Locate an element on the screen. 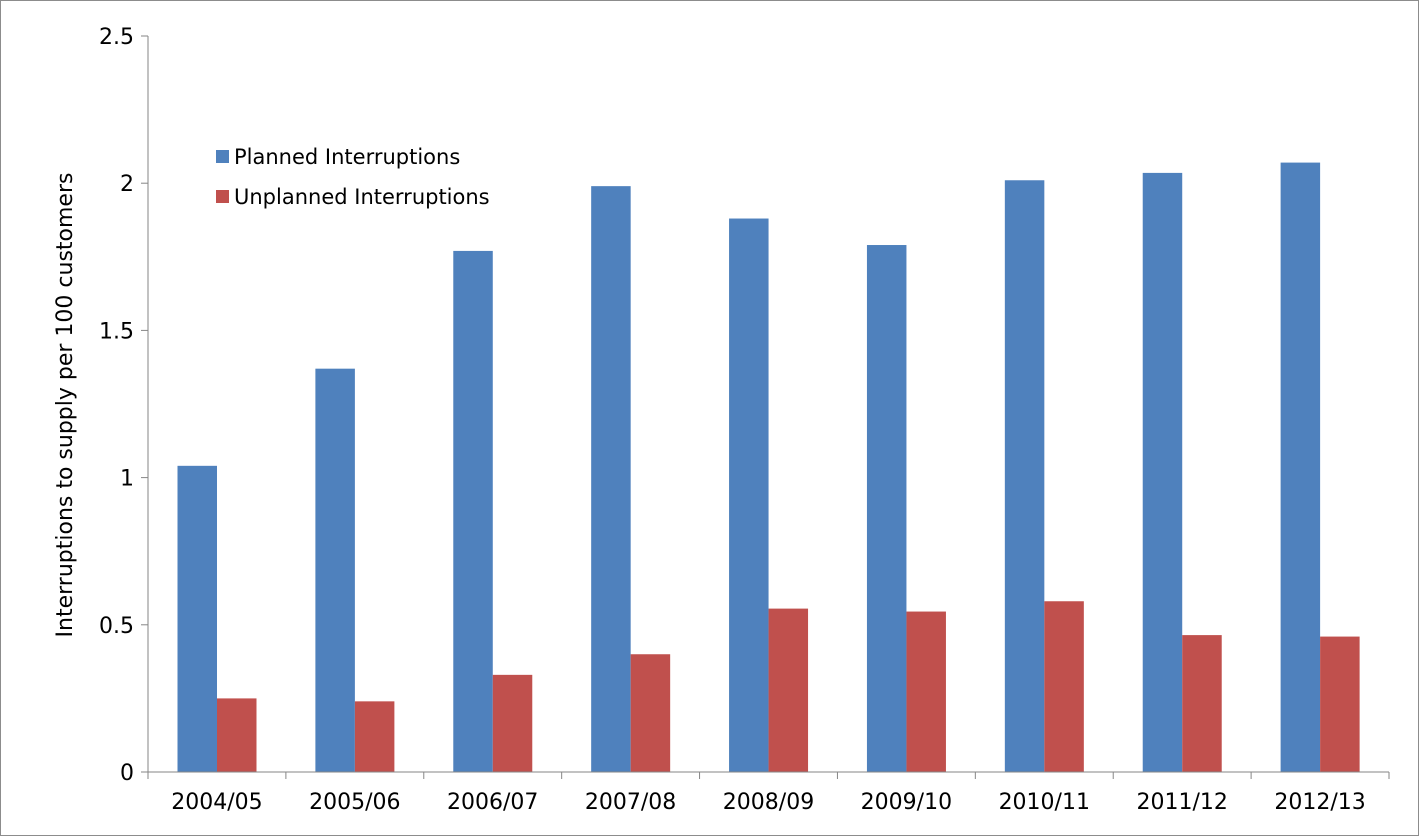 The image size is (1419, 836). x-tick-label: 2005/06 is located at coordinates (354, 802).